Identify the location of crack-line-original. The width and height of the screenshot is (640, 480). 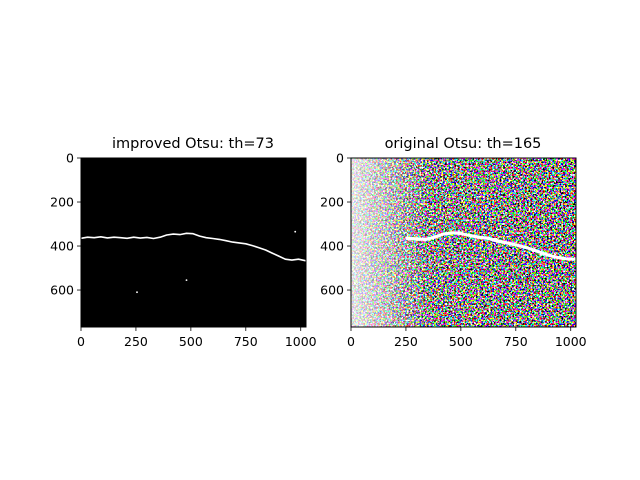
(491, 246).